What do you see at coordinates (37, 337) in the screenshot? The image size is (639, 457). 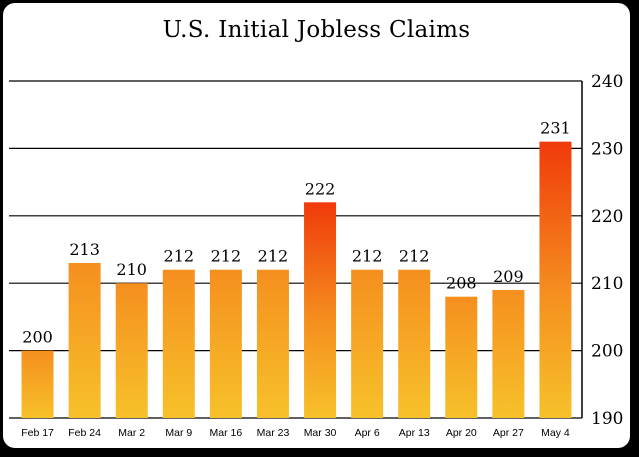 I see `data-label: 200` at bounding box center [37, 337].